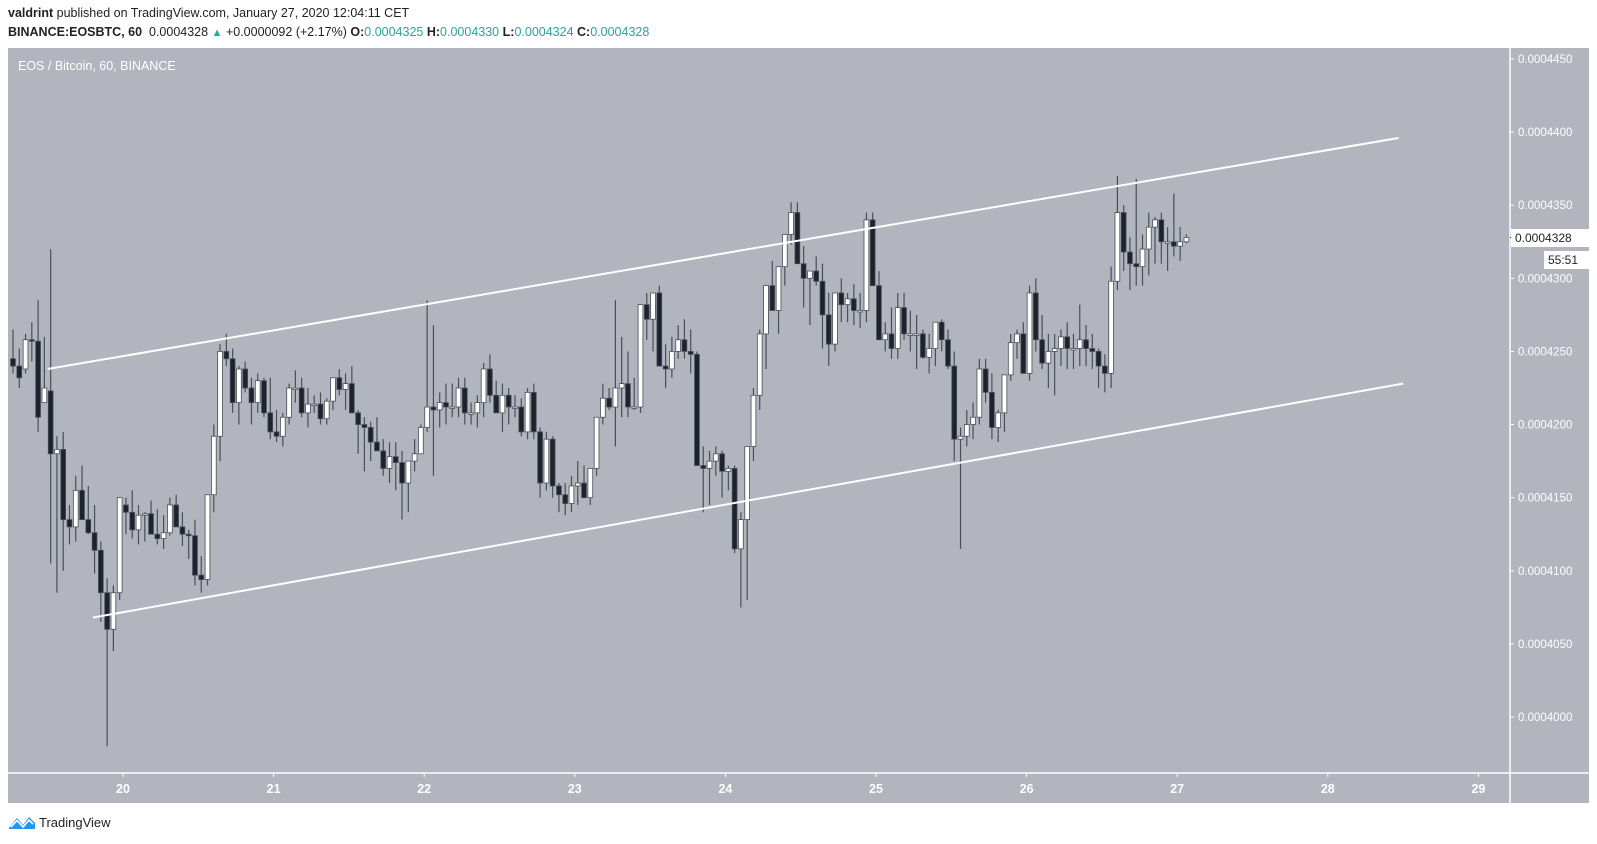  Describe the element at coordinates (75, 32) in the screenshot. I see `symbol-label: BINANCE:EOSBTC, 60` at that location.